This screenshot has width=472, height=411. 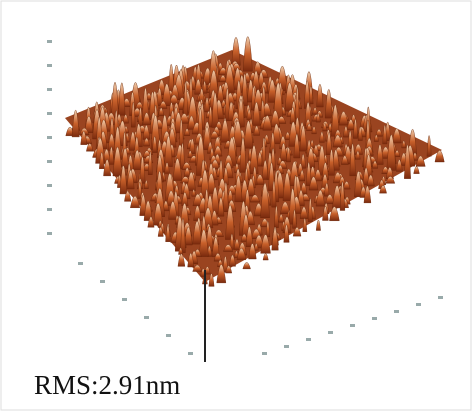 What do you see at coordinates (107, 385) in the screenshot?
I see `caption: RMS:2.91nm` at bounding box center [107, 385].